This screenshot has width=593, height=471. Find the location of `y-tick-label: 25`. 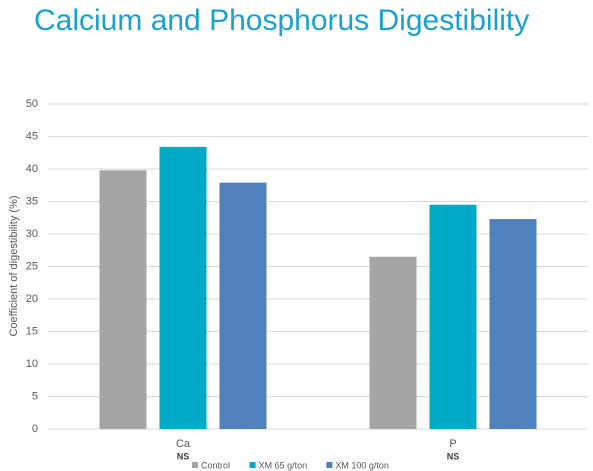

y-tick-label: 25 is located at coordinates (32, 266).